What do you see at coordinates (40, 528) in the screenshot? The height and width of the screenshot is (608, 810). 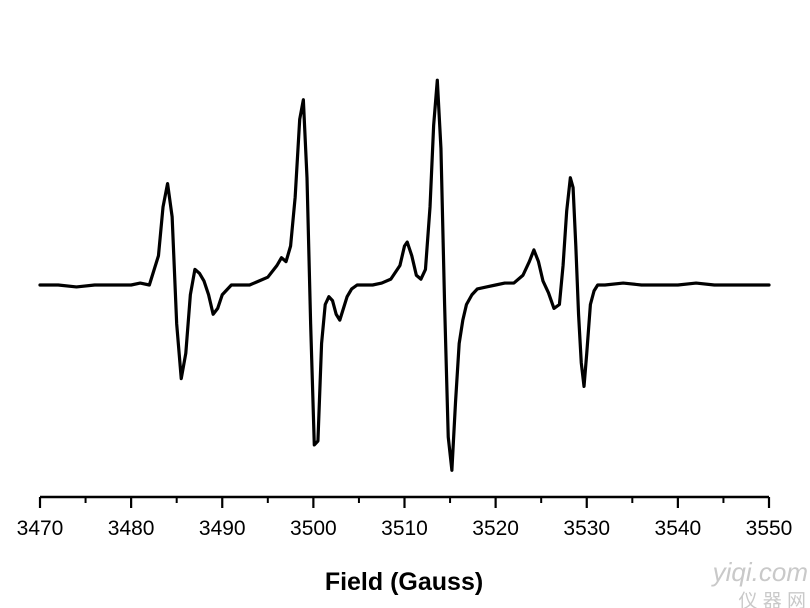 I see `x-tick-label: 3470` at bounding box center [40, 528].